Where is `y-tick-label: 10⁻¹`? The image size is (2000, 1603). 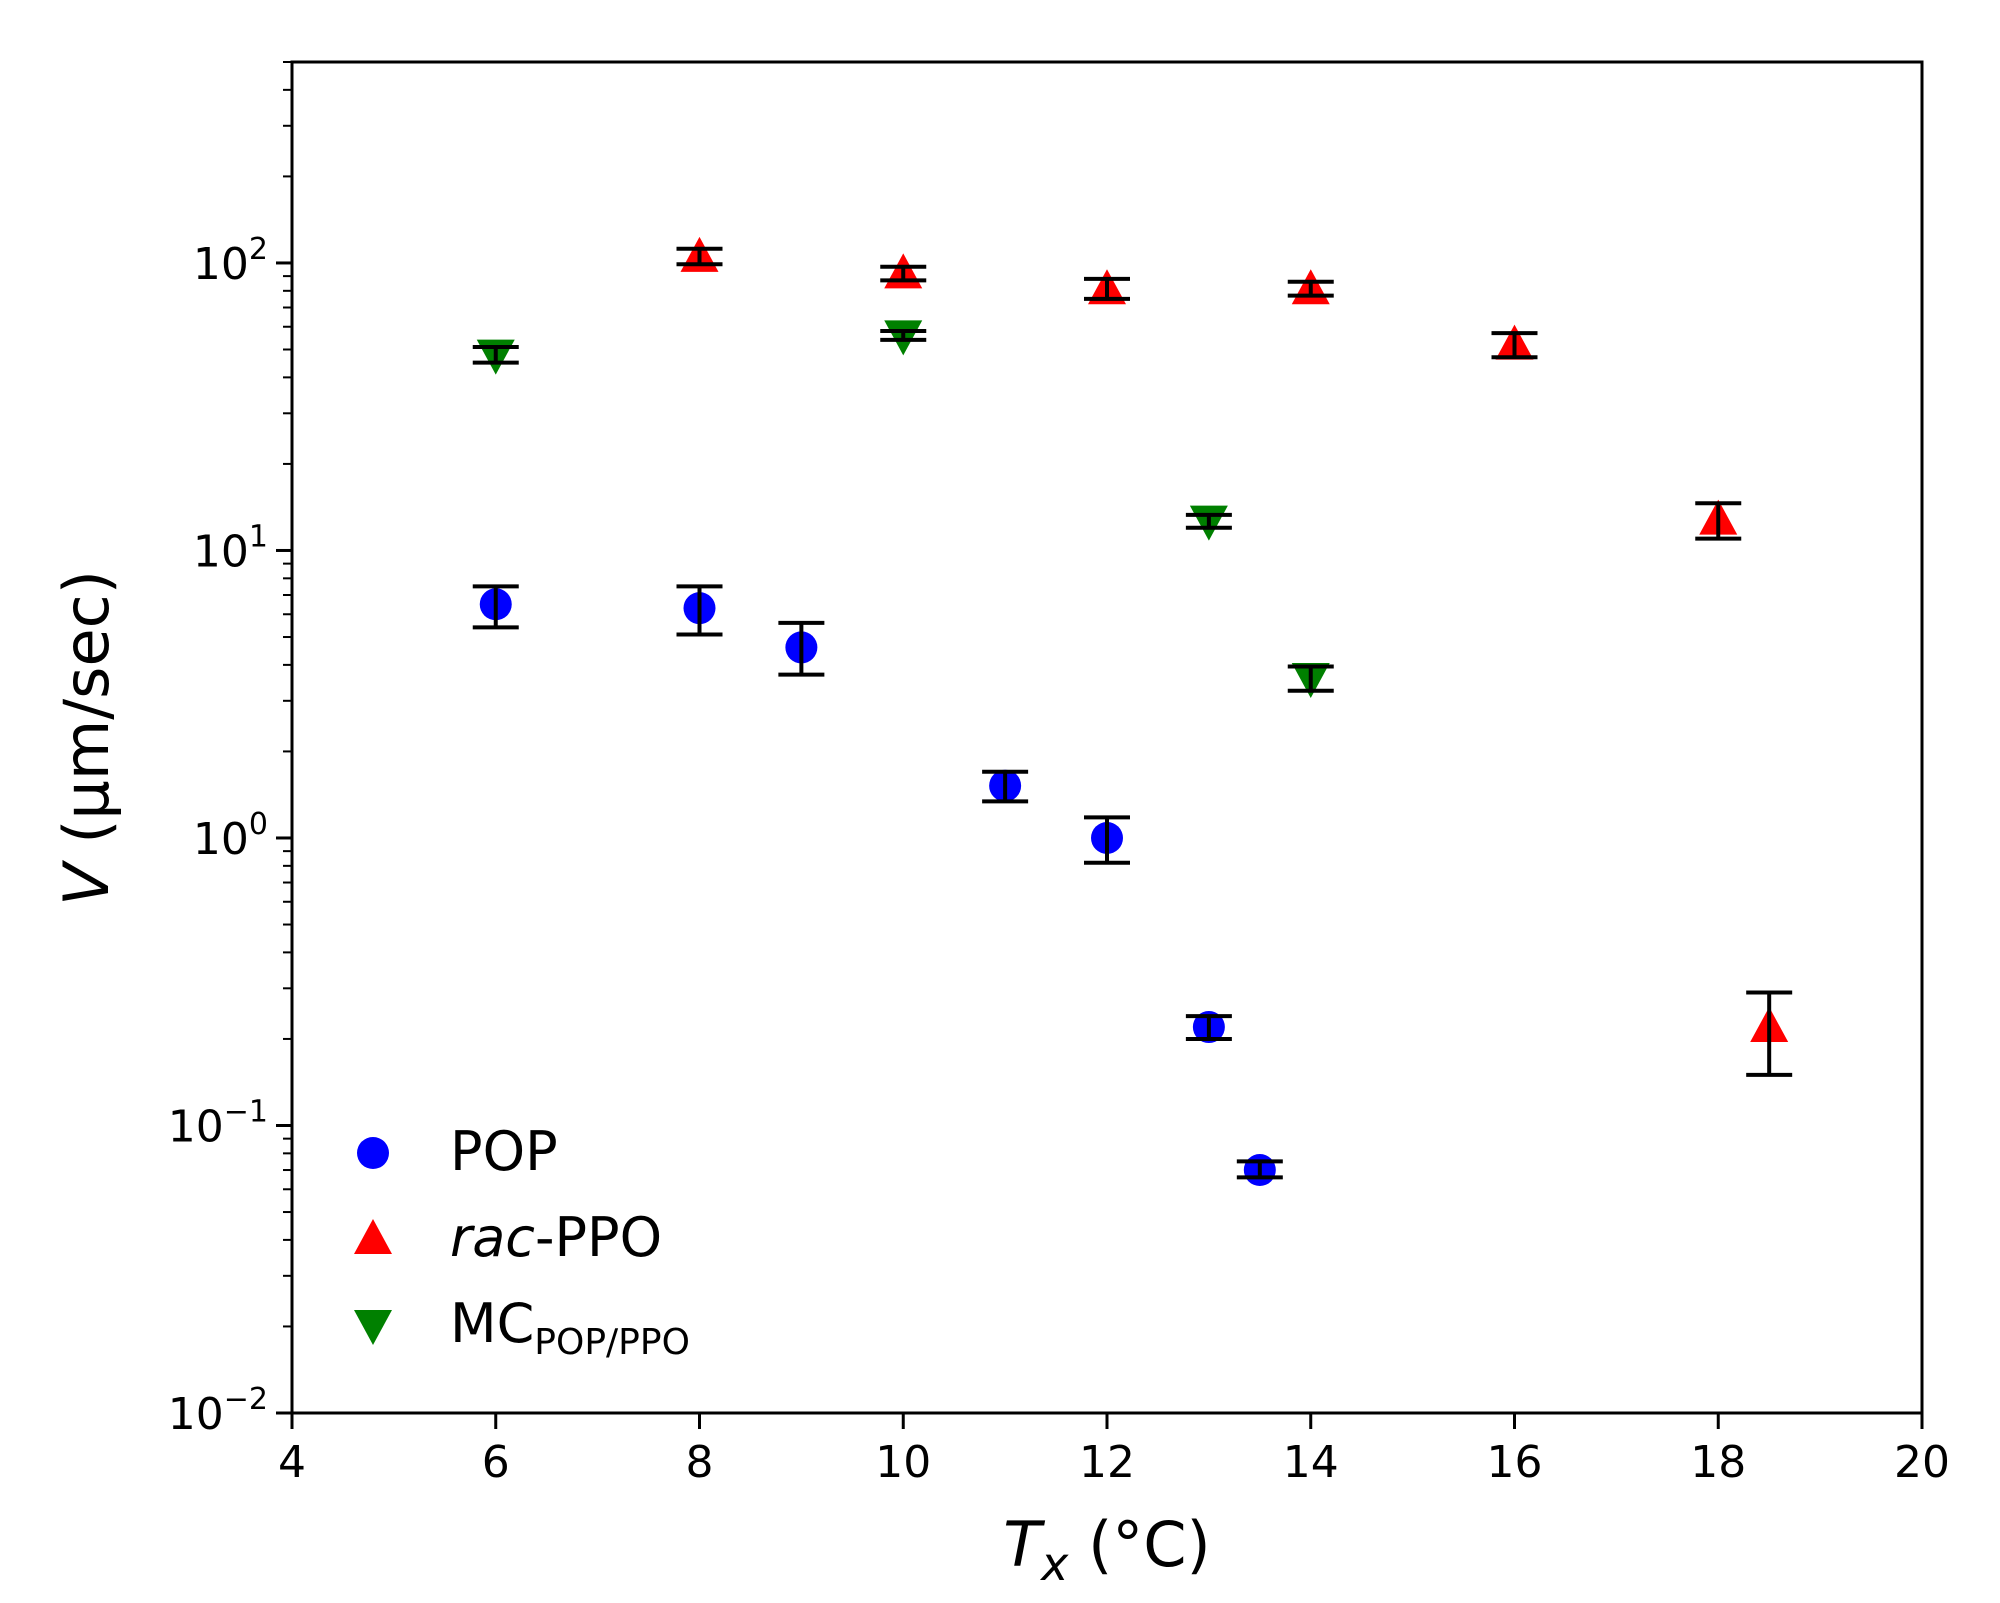
y-tick-label: 10⁻¹ is located at coordinates (218, 1123).